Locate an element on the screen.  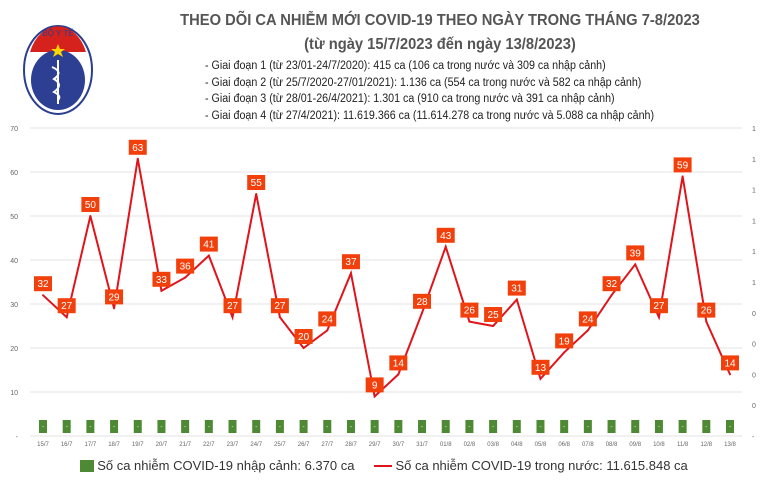
x-axis-tick: 22/7 is located at coordinates (209, 445).